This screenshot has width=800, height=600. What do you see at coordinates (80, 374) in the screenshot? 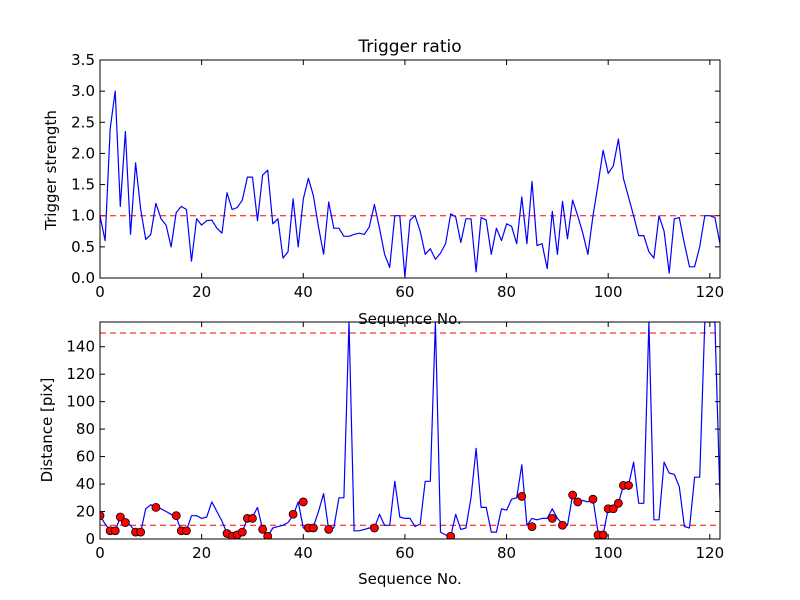
I see `y-tick-label: 120` at bounding box center [80, 374].